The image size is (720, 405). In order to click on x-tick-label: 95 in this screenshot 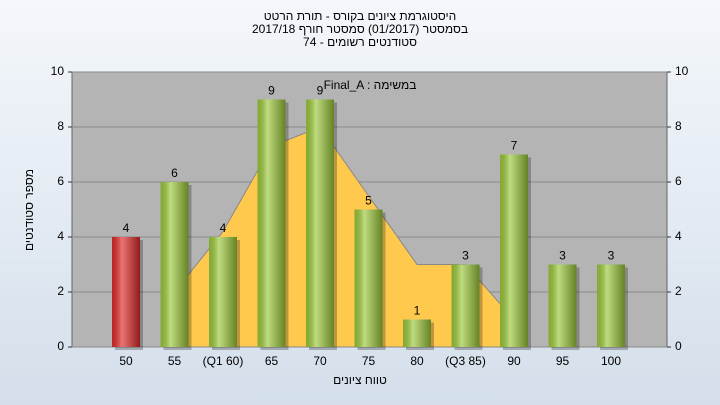, I will do `click(563, 361)`.